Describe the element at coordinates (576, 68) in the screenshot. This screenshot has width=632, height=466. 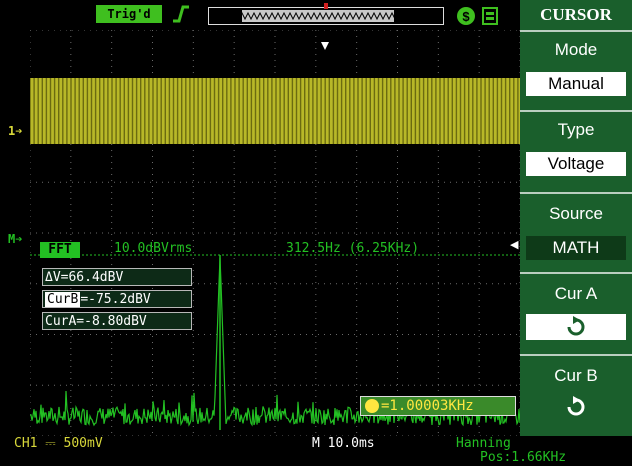
I see `mode-menu-item: Mode Manual` at that location.